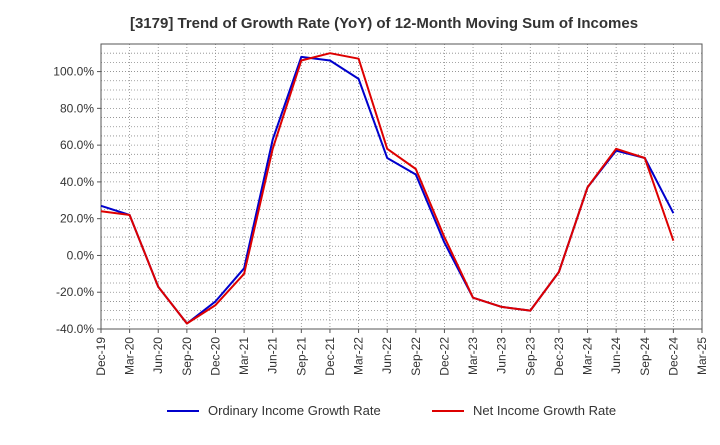 This screenshot has height=445, width=720. I want to click on legend-label: Ordinary Income Growth Rate, so click(294, 410).